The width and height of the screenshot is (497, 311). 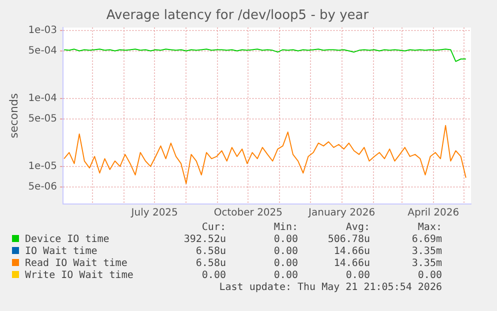 What do you see at coordinates (285, 228) in the screenshot?
I see `text: Min:` at bounding box center [285, 228].